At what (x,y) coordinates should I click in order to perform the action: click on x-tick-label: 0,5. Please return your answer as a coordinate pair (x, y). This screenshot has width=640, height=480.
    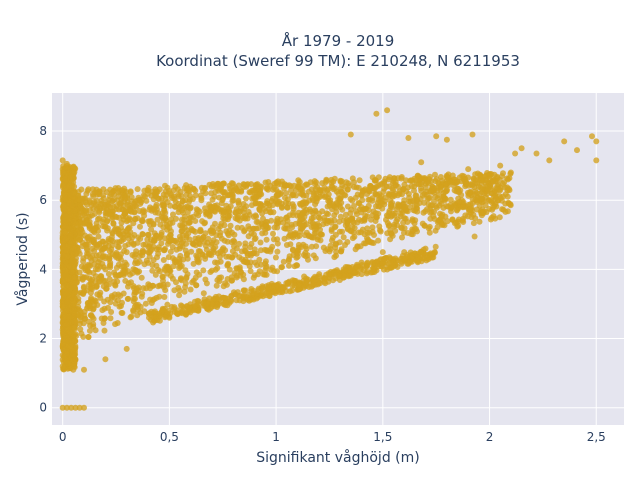
    Looking at the image, I should click on (169, 437).